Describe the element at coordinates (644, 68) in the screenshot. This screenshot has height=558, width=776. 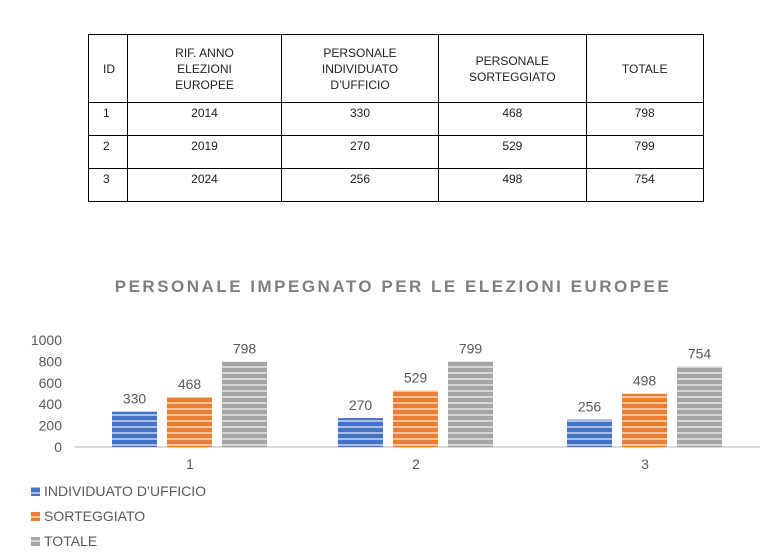
I see `header-totale: TOTALE` at that location.